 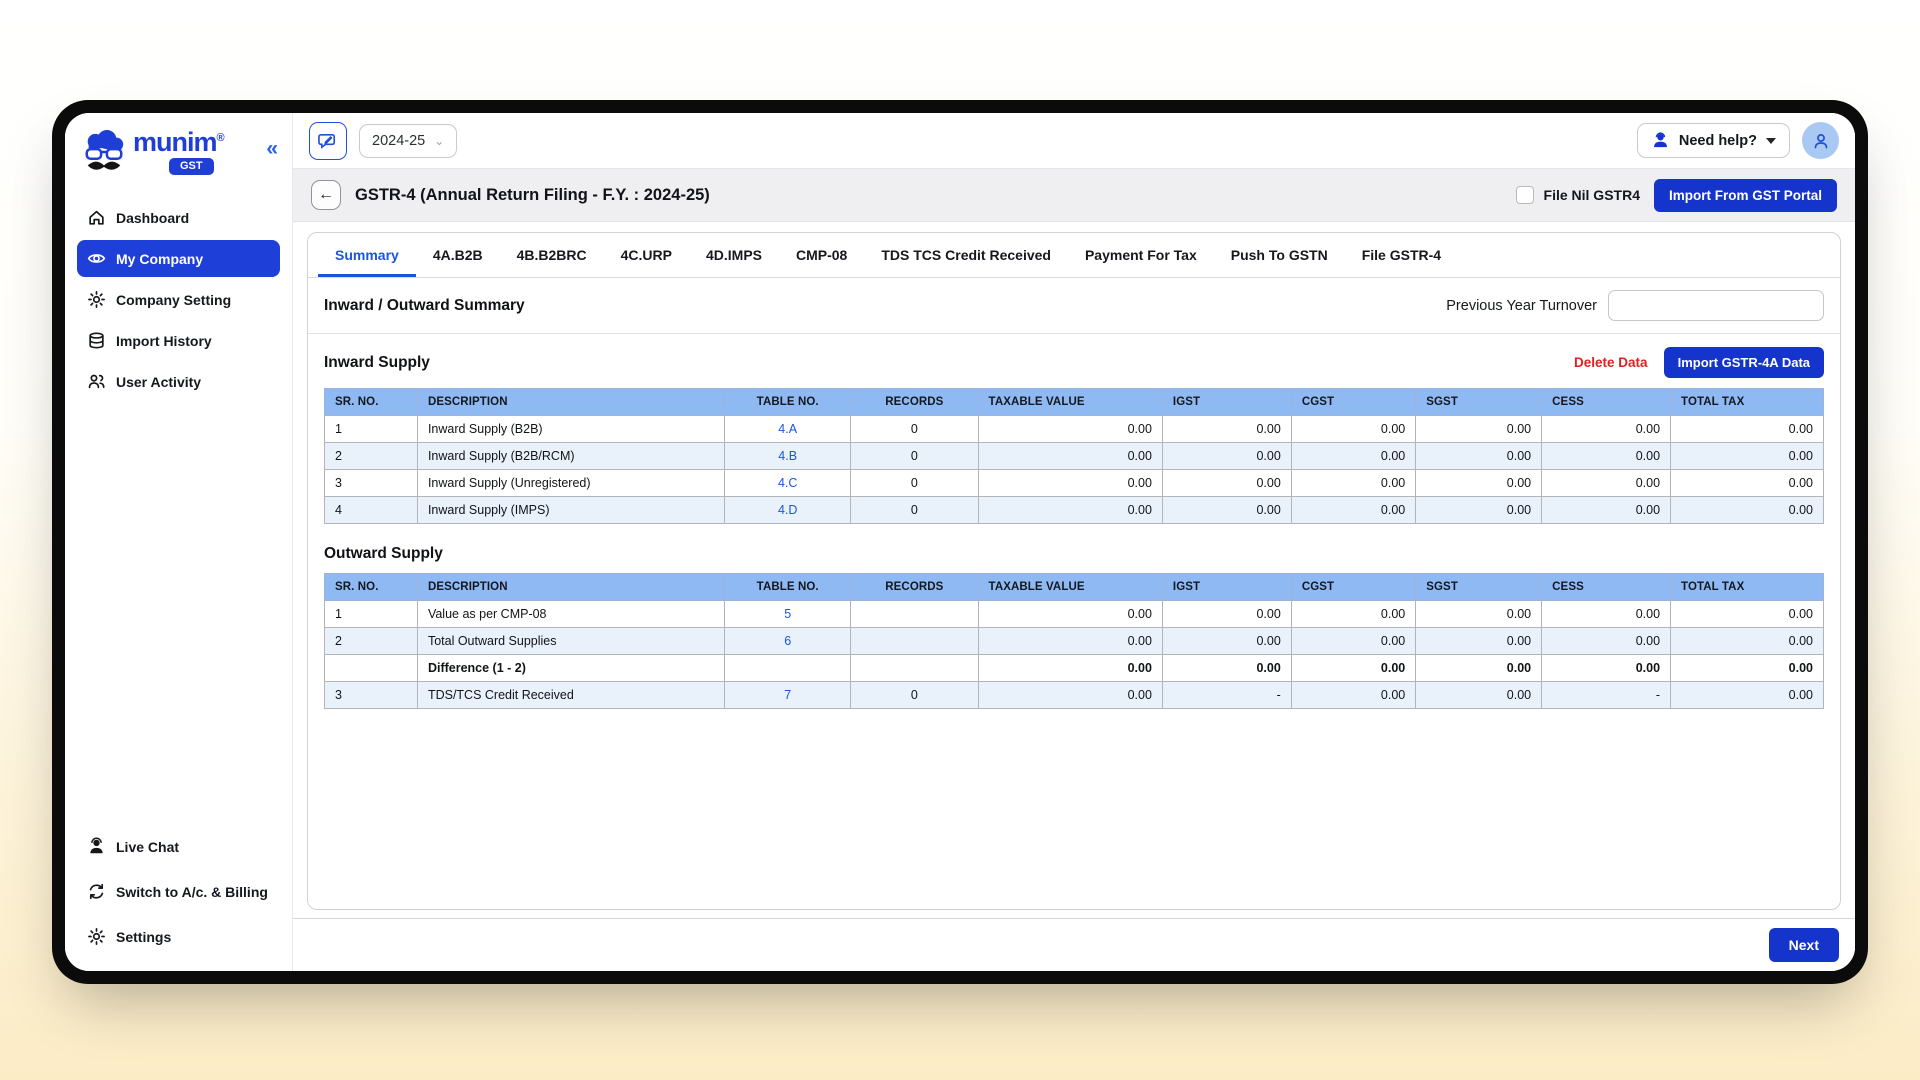 I want to click on cell: 4.D, so click(x=788, y=510).